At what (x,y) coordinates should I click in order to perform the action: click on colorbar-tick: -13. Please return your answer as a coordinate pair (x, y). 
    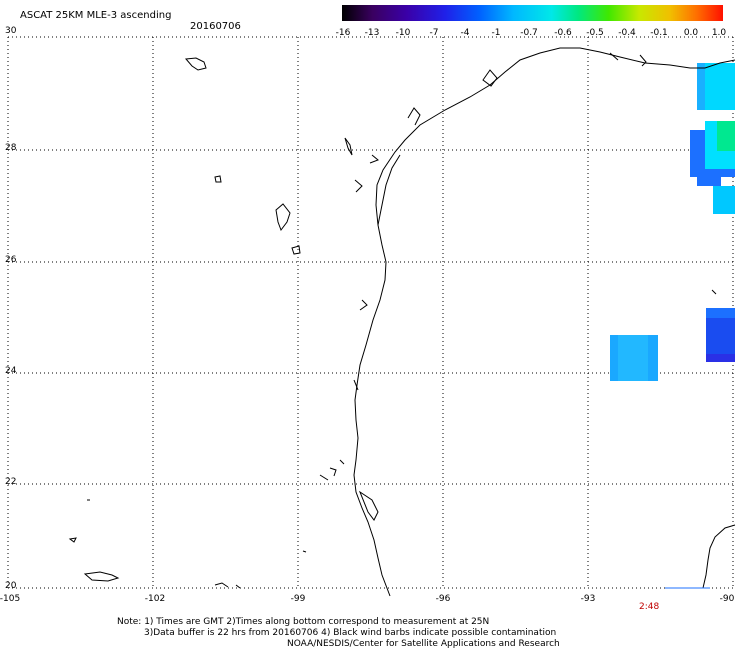
    Looking at the image, I should click on (372, 33).